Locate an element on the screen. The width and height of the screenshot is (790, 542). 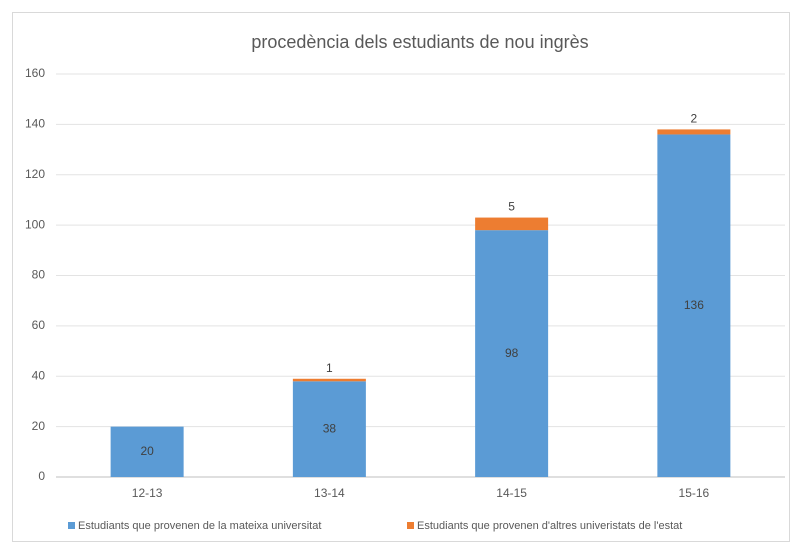
data-label: 1 is located at coordinates (329, 368).